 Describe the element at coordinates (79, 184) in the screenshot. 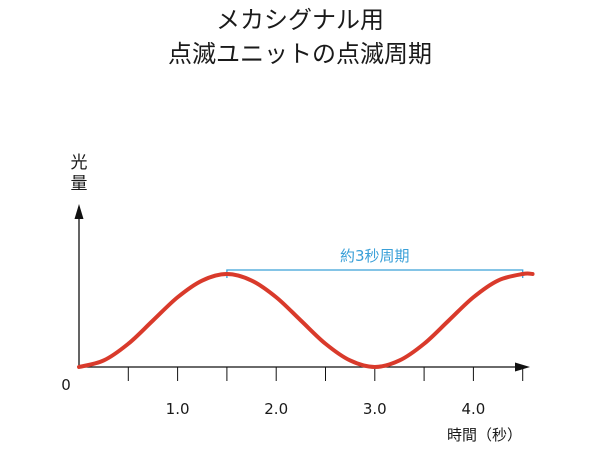

I see `y-axis-label-char-2: 量` at that location.